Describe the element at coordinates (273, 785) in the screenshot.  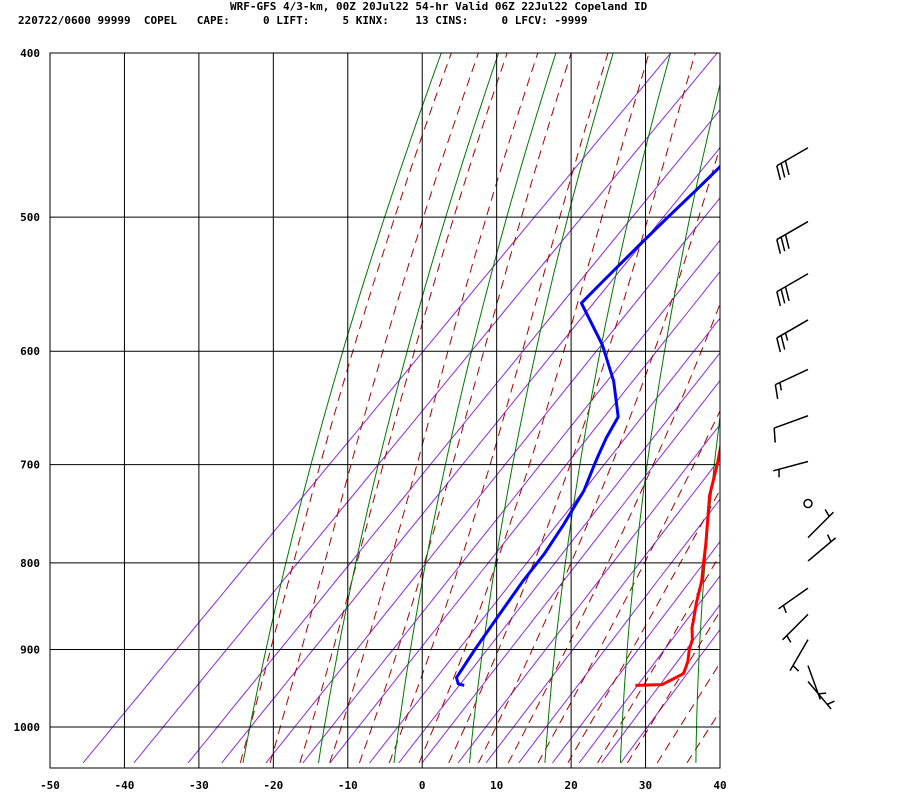
I see `x-tick-label: -20` at that location.